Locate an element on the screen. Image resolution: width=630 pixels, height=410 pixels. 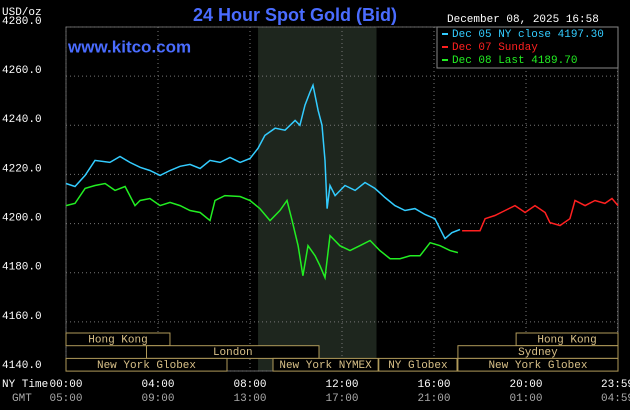
session-label: NY Globex is located at coordinates (418, 366).